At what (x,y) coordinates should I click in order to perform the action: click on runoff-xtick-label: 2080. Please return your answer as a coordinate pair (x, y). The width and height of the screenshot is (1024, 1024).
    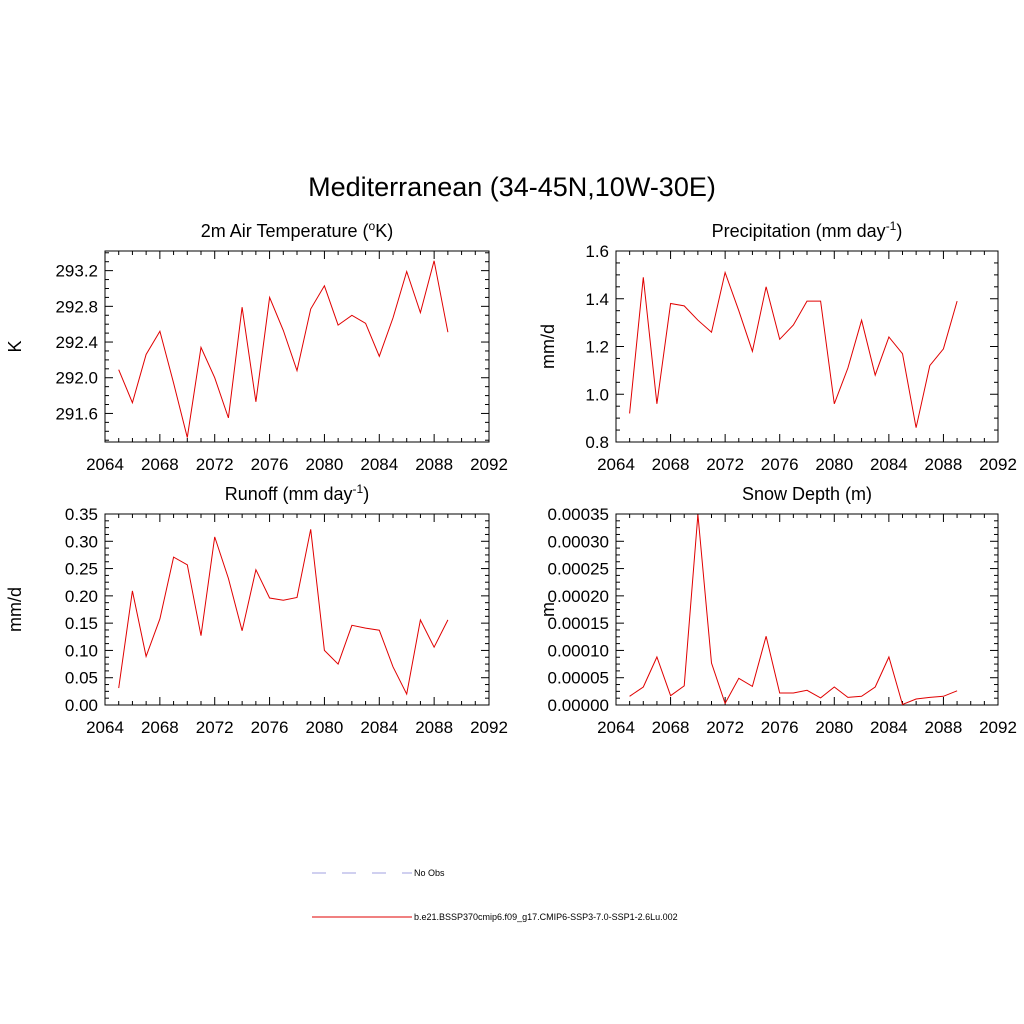
    Looking at the image, I should click on (325, 727).